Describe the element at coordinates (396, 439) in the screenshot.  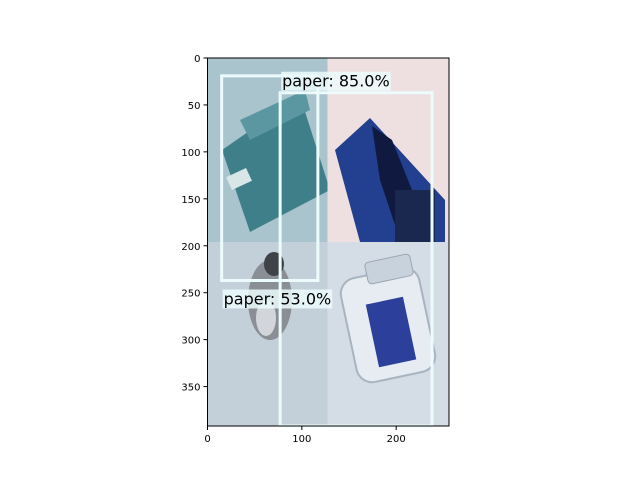
I see `x-tick-label: 200` at that location.